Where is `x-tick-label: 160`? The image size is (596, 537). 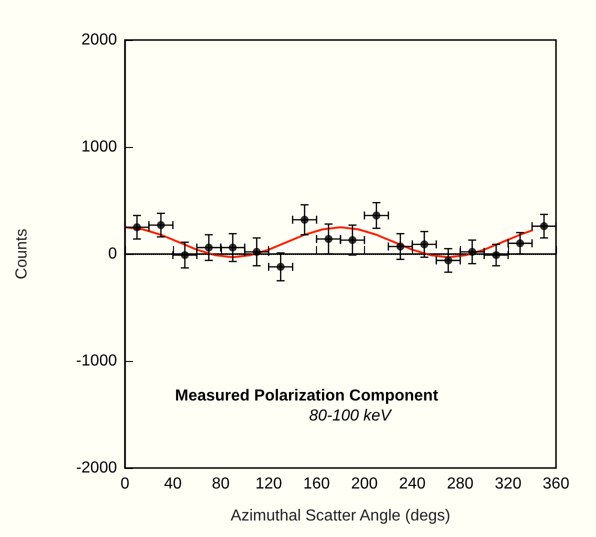
x-tick-label: 160 is located at coordinates (316, 484).